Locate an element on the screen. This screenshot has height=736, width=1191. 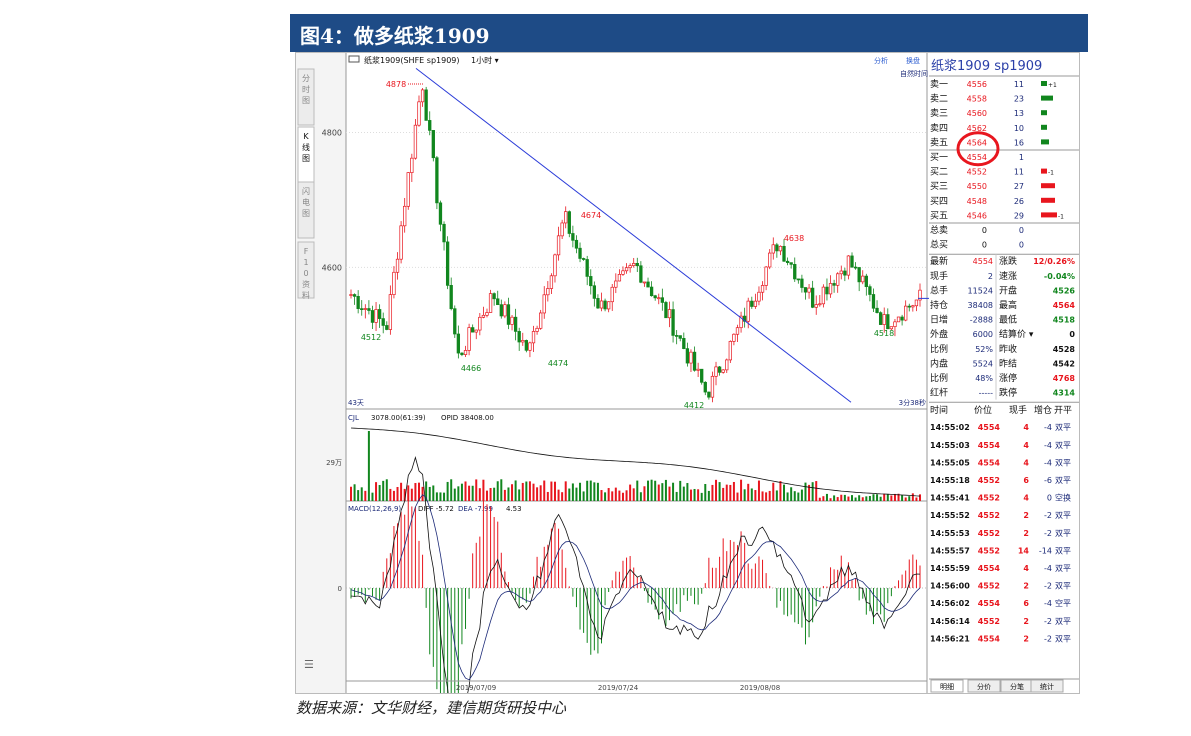
layout-icon is located at coordinates (354, 59).